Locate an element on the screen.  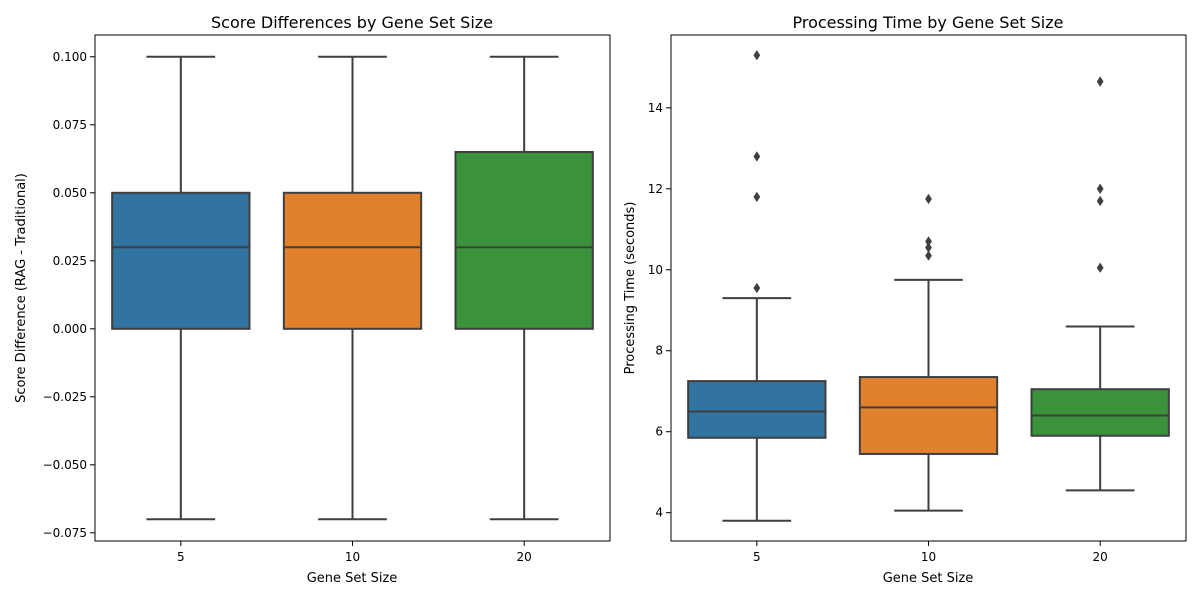
y-tick-label: 14 is located at coordinates (655, 108).